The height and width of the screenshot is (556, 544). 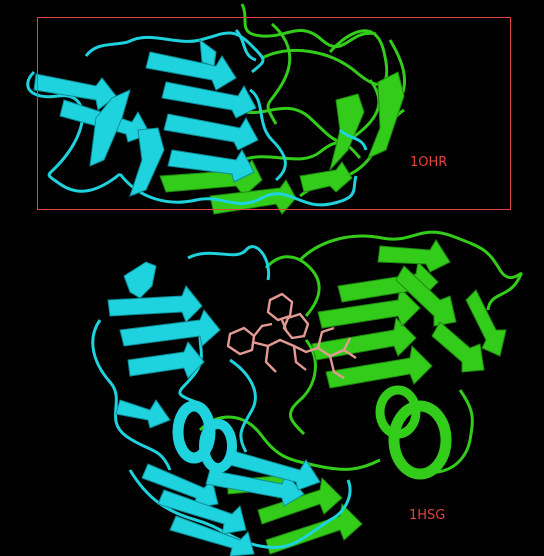 What do you see at coordinates (427, 515) in the screenshot?
I see `label-1hsg: 1HSG` at bounding box center [427, 515].